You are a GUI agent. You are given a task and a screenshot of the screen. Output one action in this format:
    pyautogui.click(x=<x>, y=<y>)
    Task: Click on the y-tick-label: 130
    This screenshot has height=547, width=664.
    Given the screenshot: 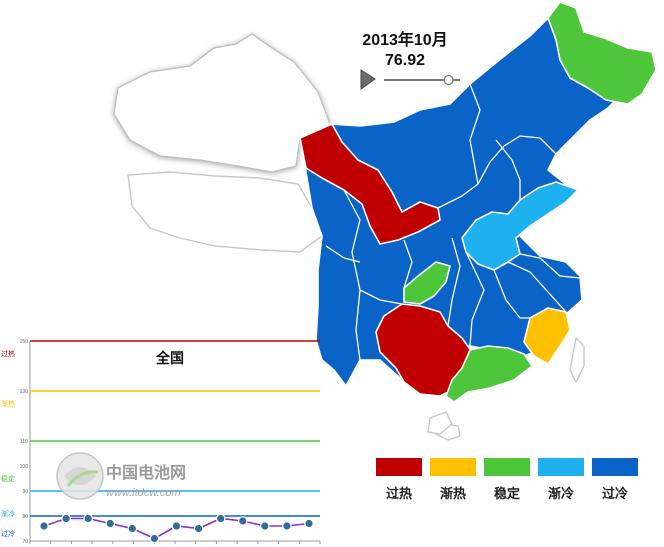 What is the action you would take?
    pyautogui.click(x=24, y=392)
    